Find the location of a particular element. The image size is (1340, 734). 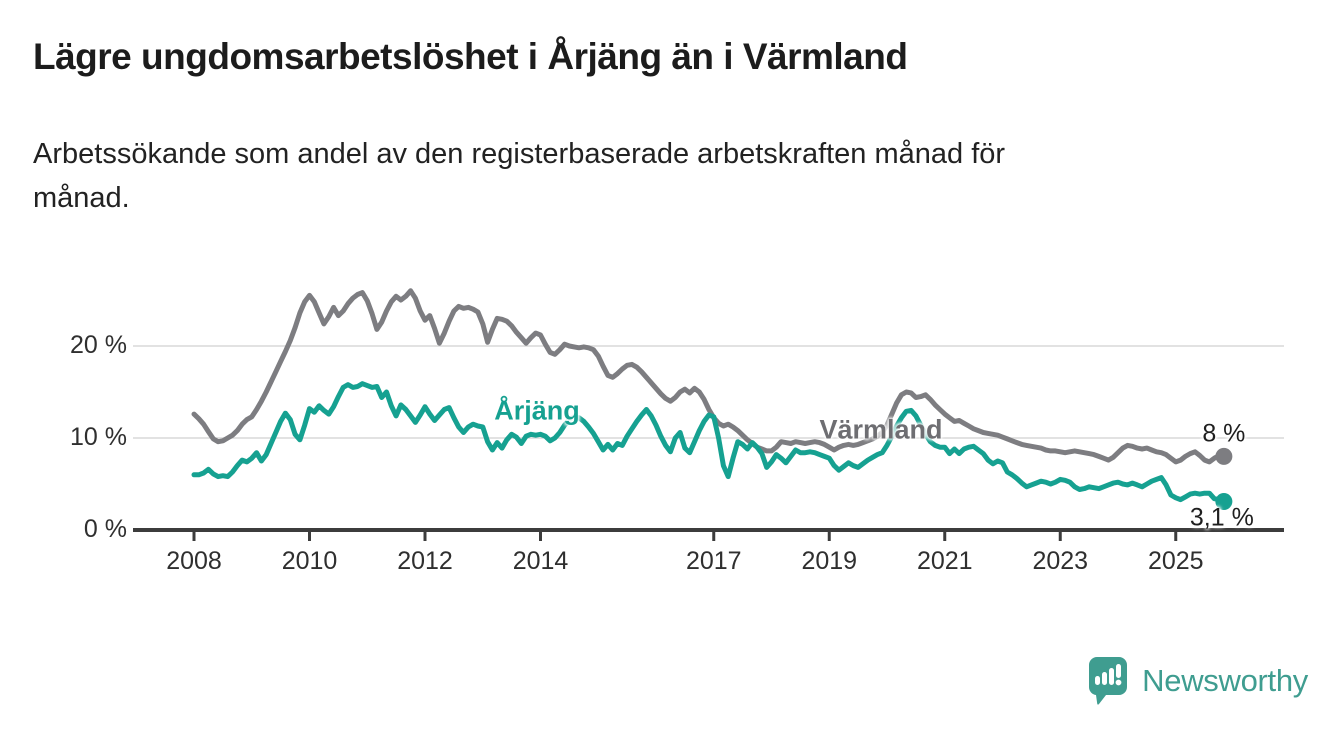

newsworthy-logo-text: Newsworthy is located at coordinates (1225, 680).